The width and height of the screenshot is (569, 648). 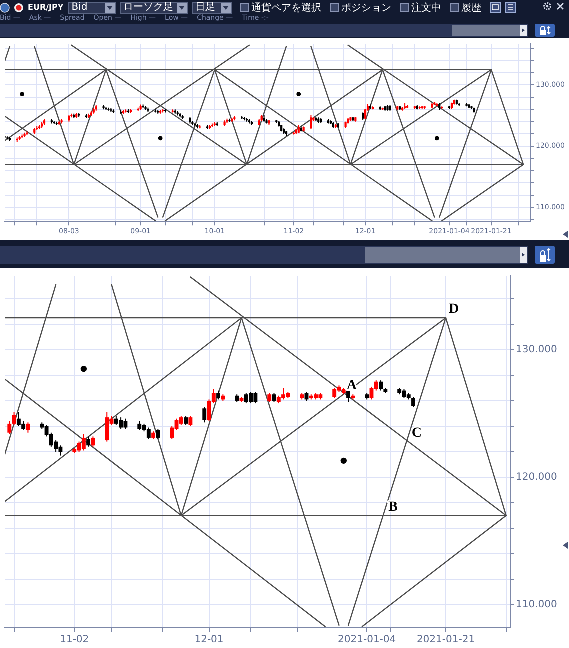 I want to click on dropdown-field: 日足, so click(x=212, y=8).